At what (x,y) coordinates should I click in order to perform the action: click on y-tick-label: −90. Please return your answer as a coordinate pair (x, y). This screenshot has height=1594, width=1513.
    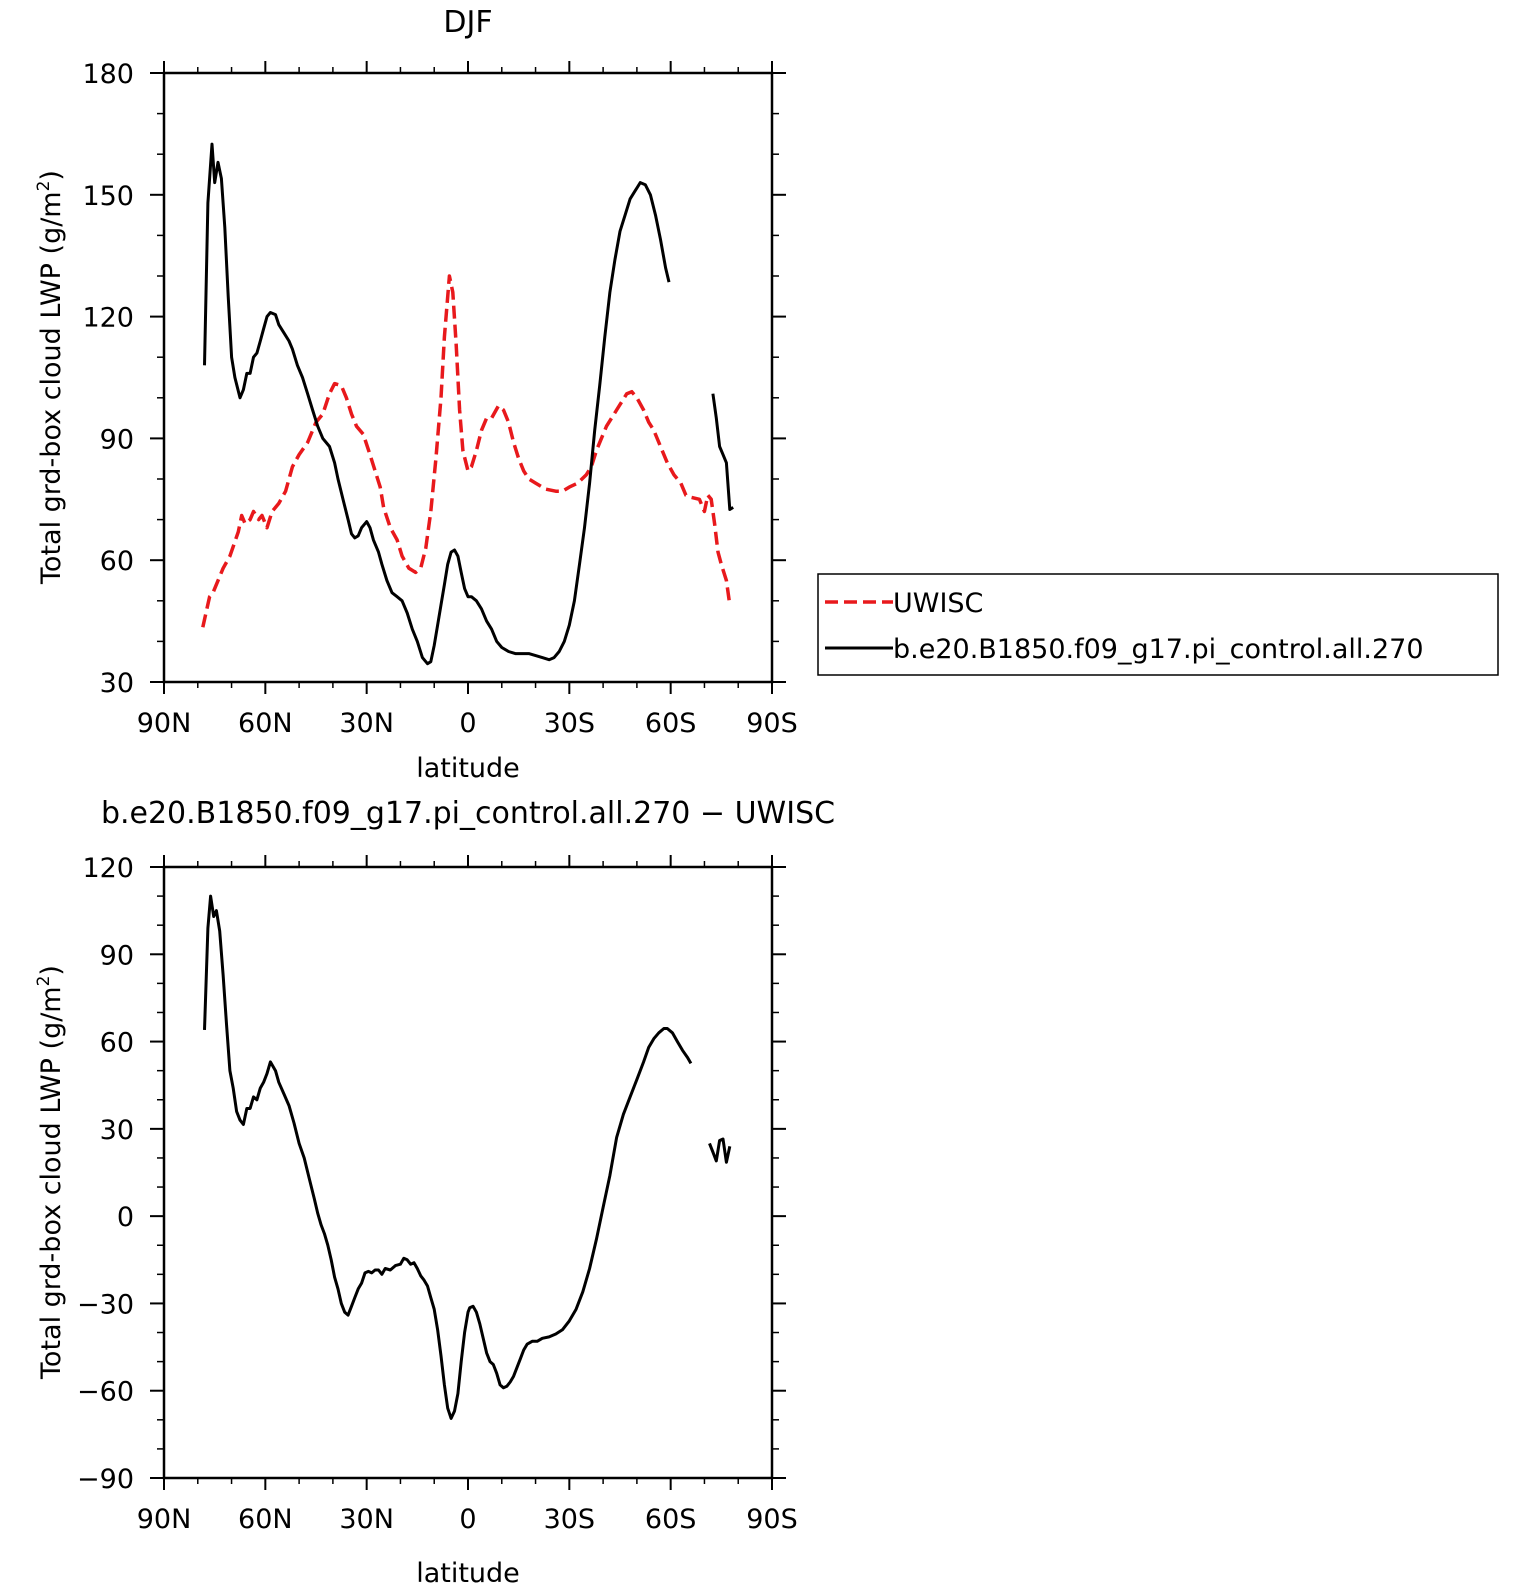
    Looking at the image, I should click on (105, 1479).